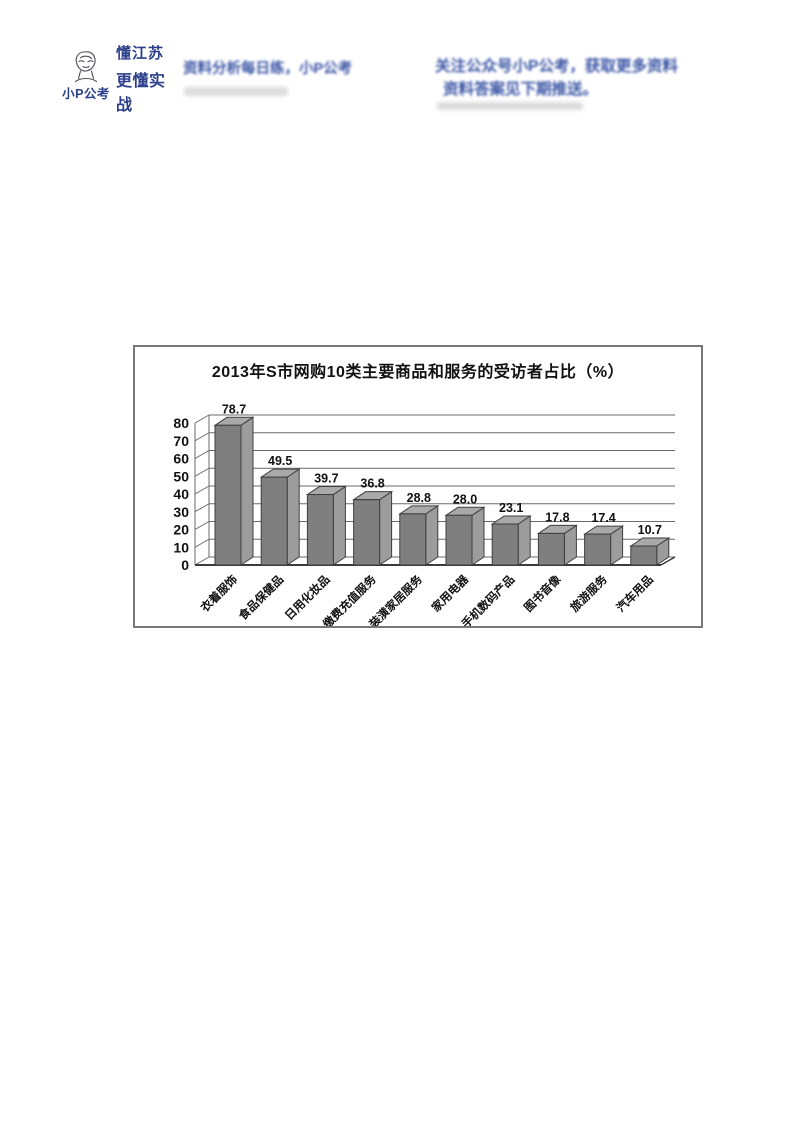  I want to click on header-right-line2: 资料答案见下期推送。, so click(521, 89).